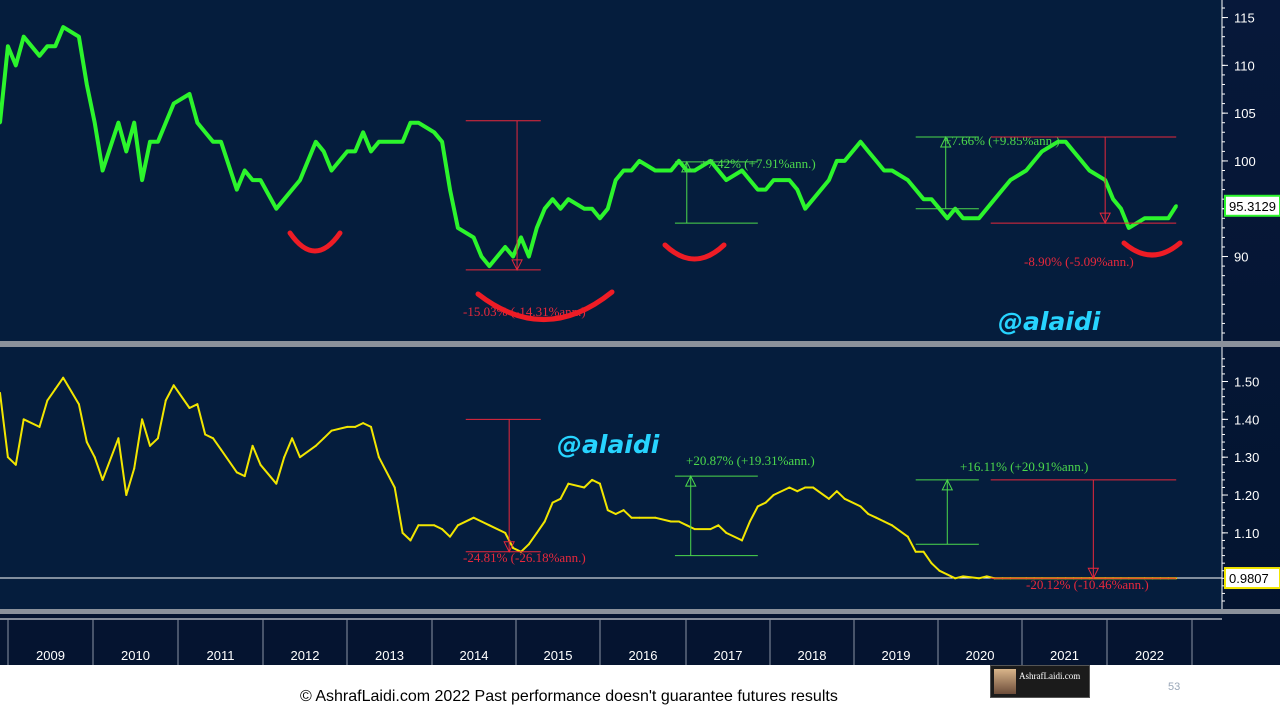 This screenshot has height=720, width=1280. What do you see at coordinates (1079, 261) in the screenshot?
I see `annotation-label: -8.90% (-5.09%ann.)` at bounding box center [1079, 261].